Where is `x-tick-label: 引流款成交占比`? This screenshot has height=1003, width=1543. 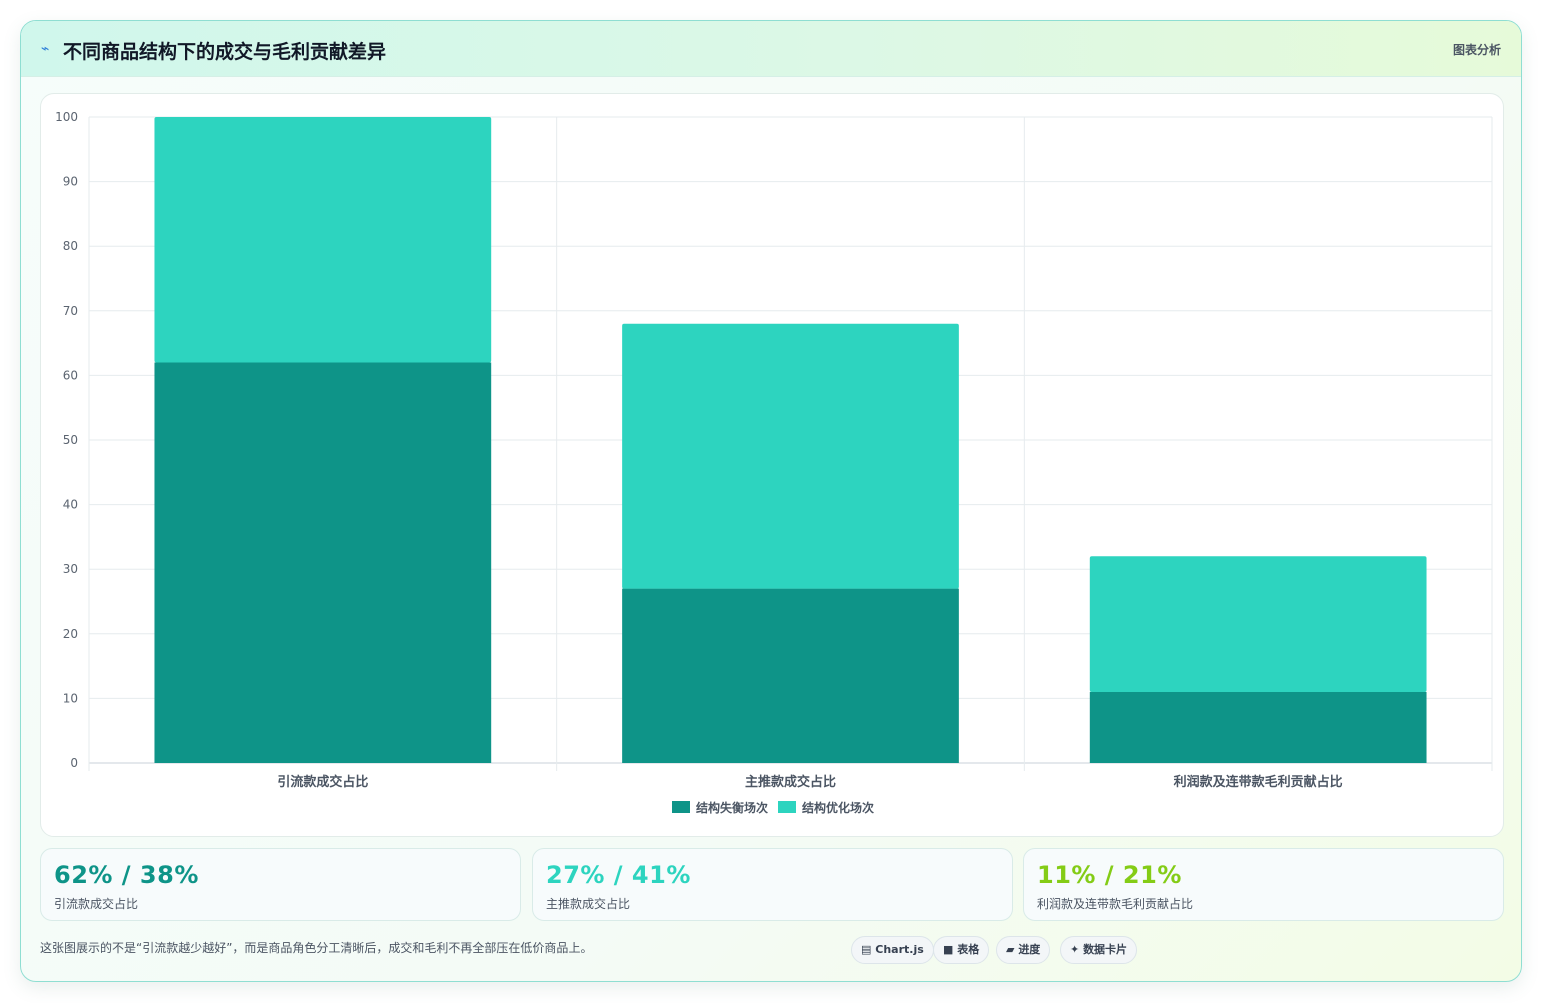
x-tick-label: 引流款成交占比 is located at coordinates (322, 782).